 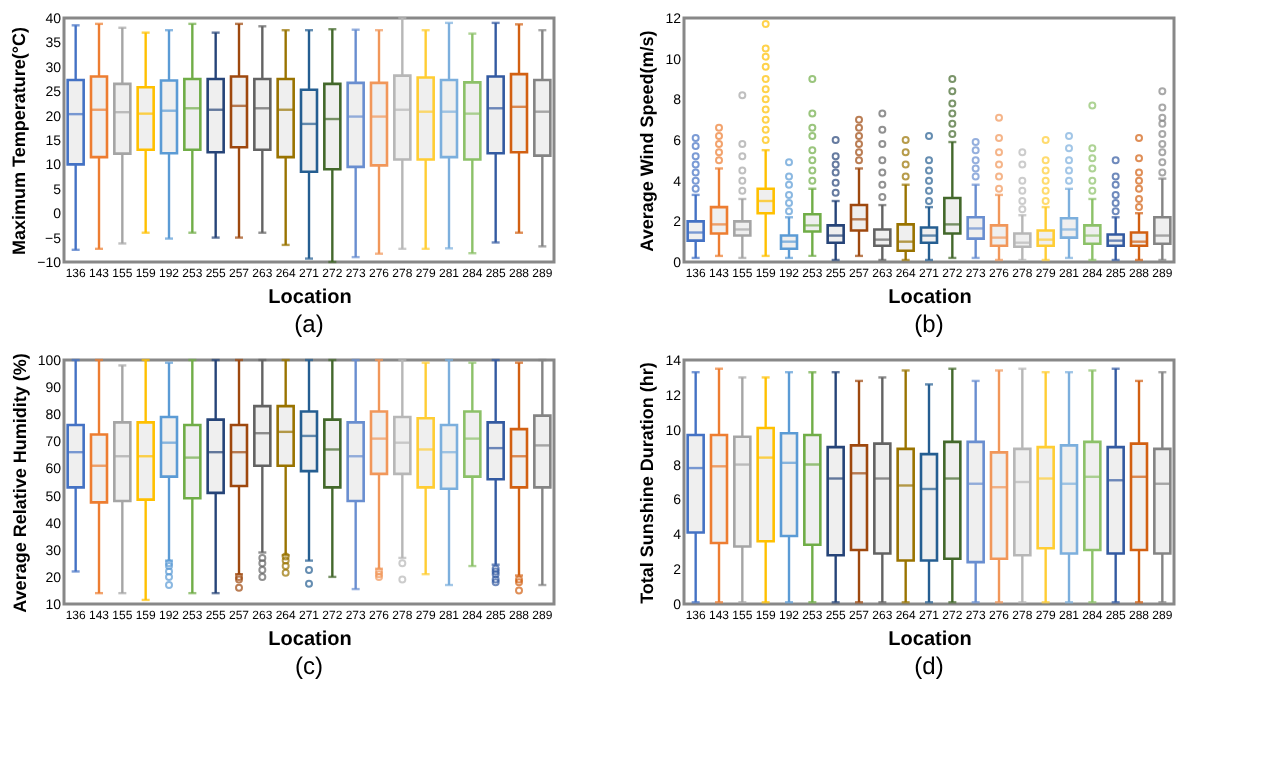 I want to click on y-axis-title: Total Sunshine Duration (hr), so click(x=647, y=483).